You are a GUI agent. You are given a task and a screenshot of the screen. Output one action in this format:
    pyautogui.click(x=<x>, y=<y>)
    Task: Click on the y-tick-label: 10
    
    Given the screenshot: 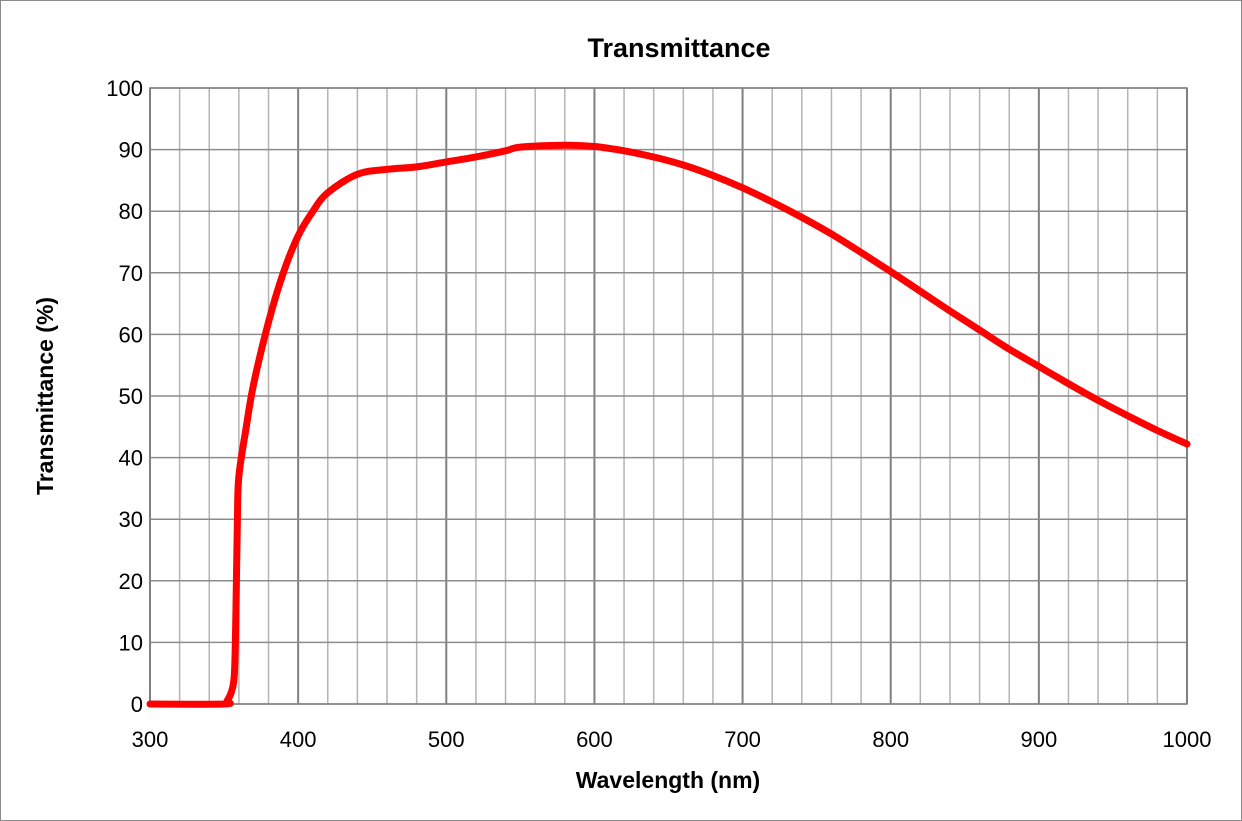 What is the action you would take?
    pyautogui.click(x=131, y=642)
    